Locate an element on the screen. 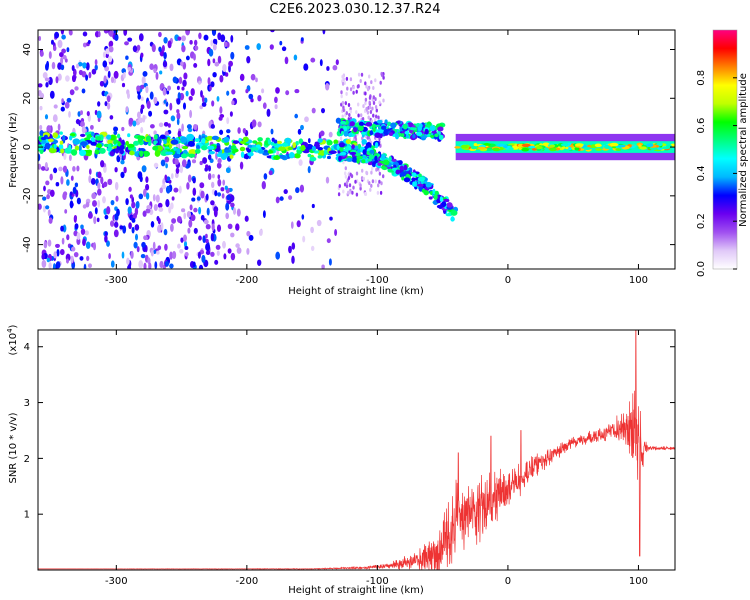 The height and width of the screenshot is (600, 750). snr-scale-exponent: 4 is located at coordinates (10, 330).